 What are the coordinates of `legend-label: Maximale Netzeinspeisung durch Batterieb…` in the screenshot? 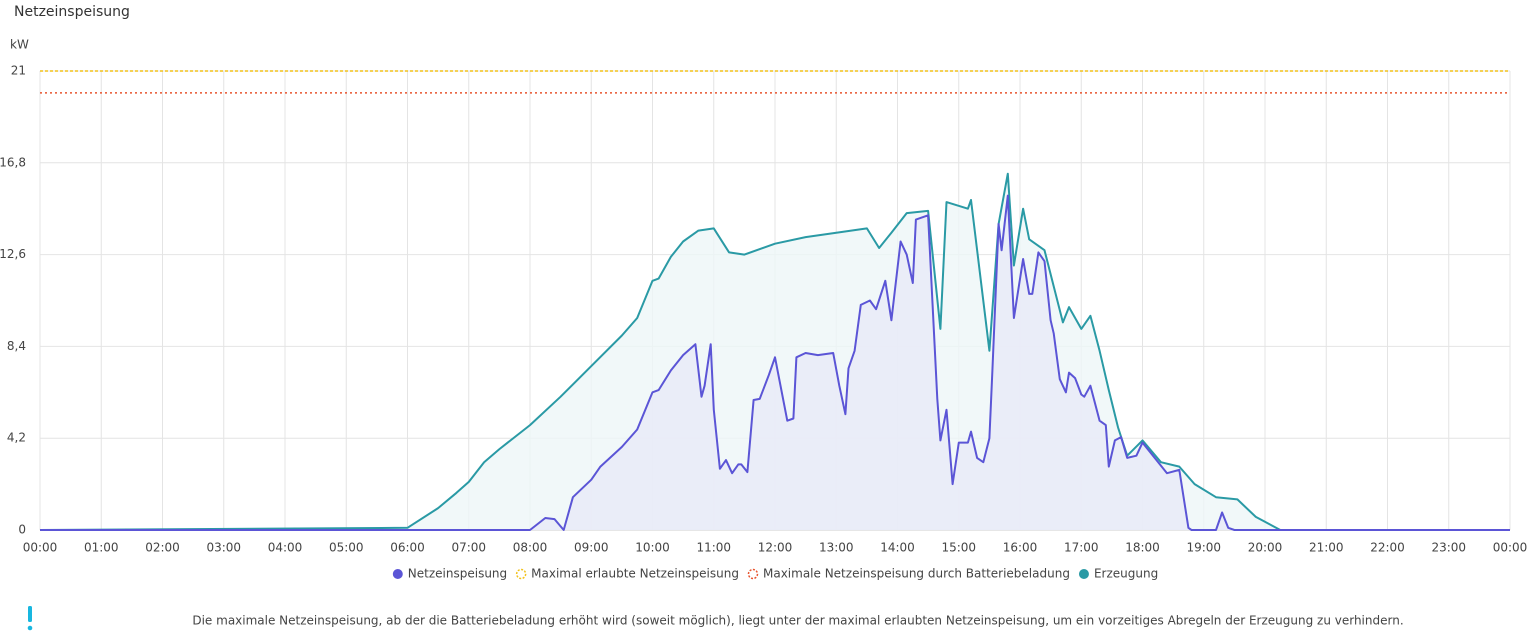 It's located at (916, 574).